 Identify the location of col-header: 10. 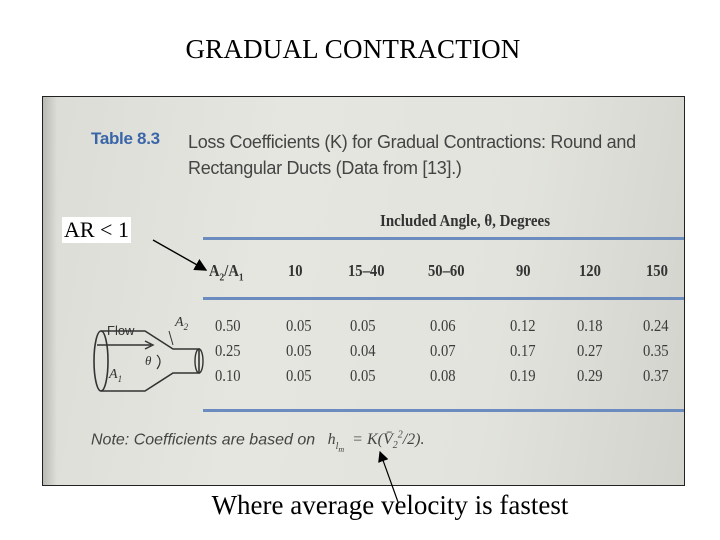
(295, 270).